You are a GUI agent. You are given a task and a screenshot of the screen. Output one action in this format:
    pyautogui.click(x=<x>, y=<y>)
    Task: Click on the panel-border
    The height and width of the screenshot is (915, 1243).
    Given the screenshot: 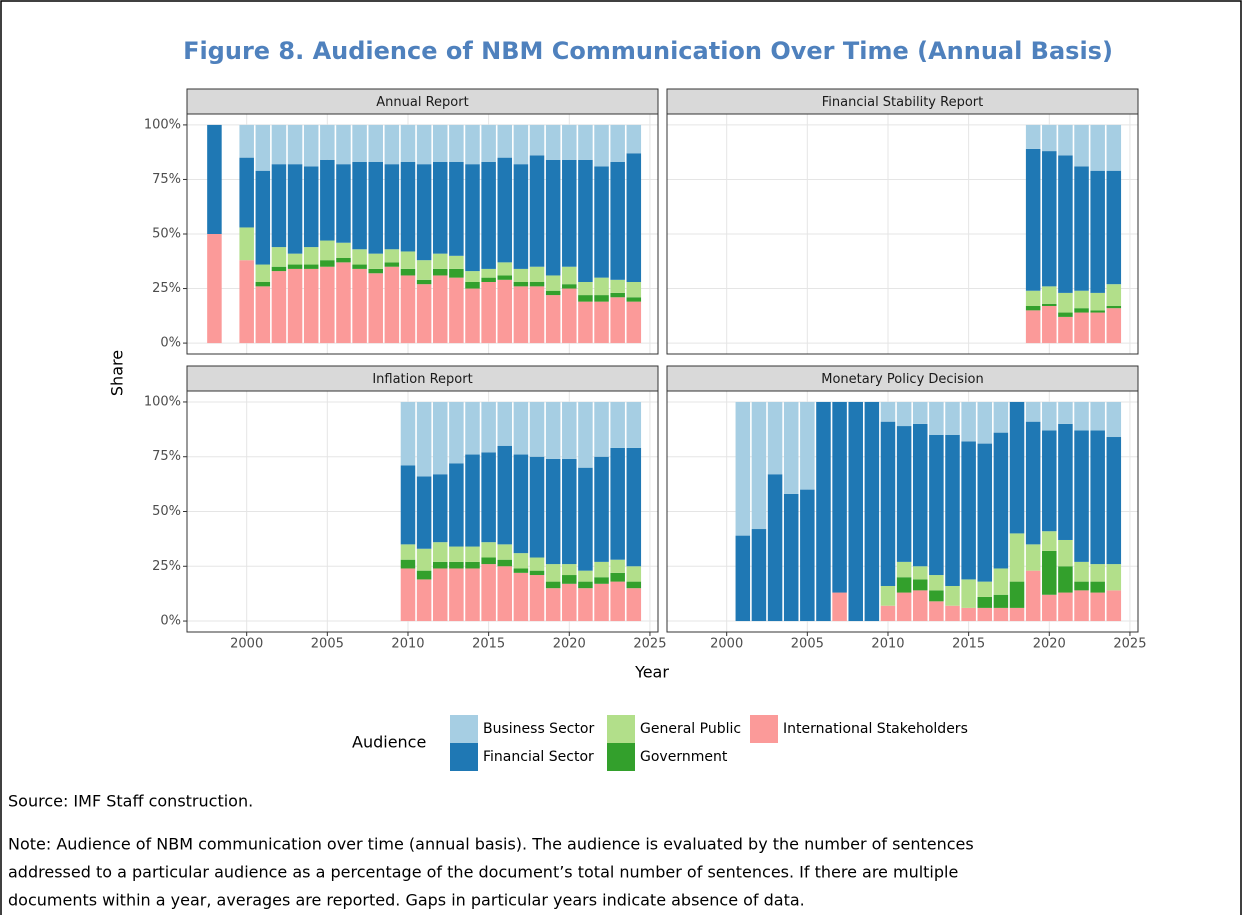 What is the action you would take?
    pyautogui.click(x=422, y=234)
    